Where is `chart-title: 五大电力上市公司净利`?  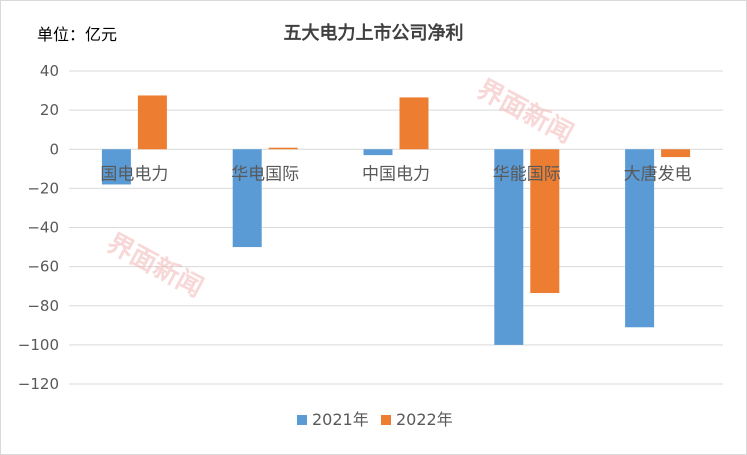 chart-title: 五大电力上市公司净利 is located at coordinates (373, 33).